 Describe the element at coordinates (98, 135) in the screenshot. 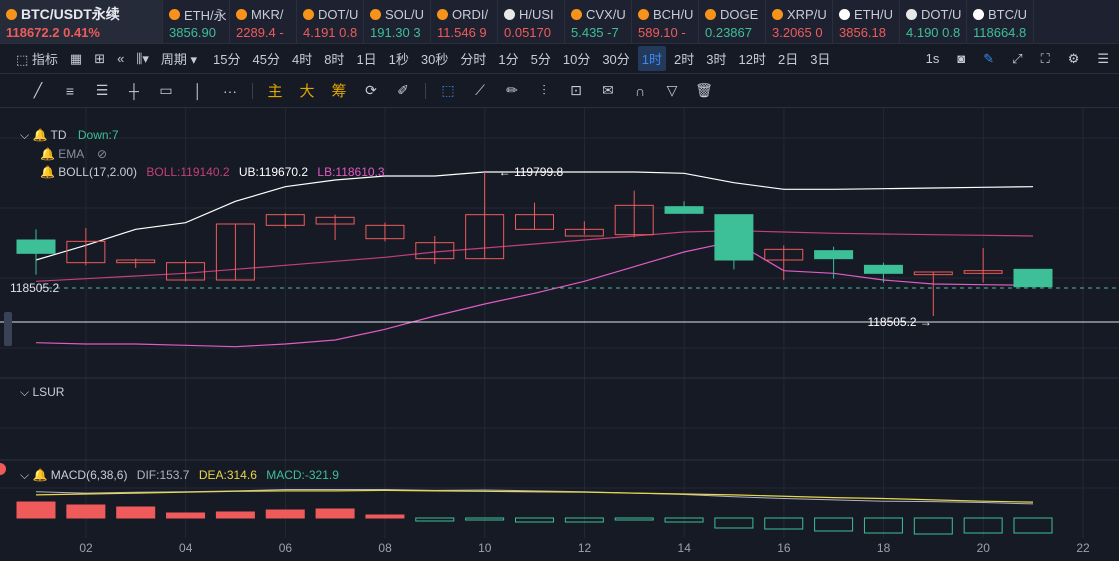

I see `td-value: Down:7` at that location.